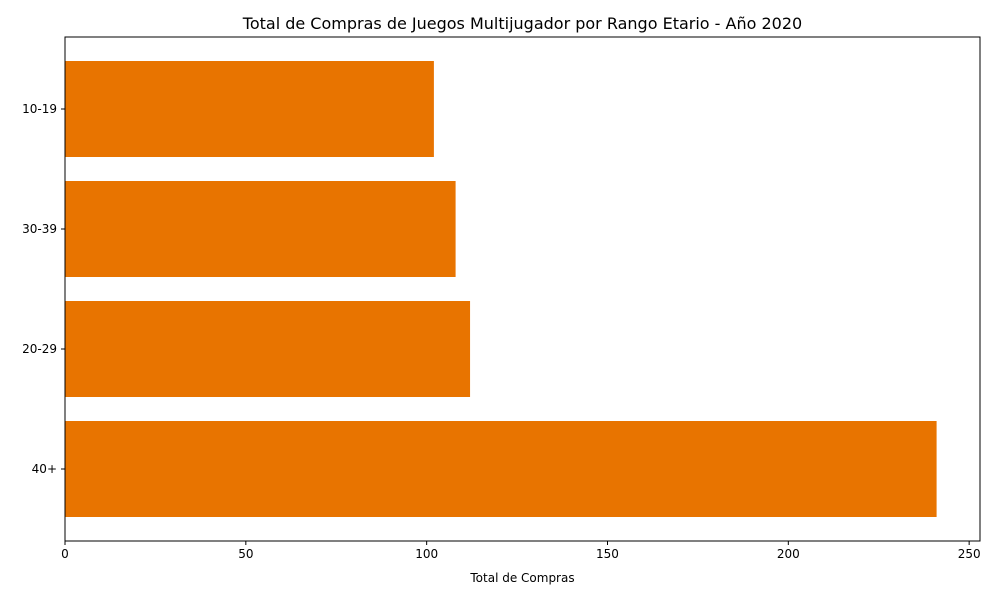  What do you see at coordinates (607, 554) in the screenshot?
I see `x-tick-label: 150` at bounding box center [607, 554].